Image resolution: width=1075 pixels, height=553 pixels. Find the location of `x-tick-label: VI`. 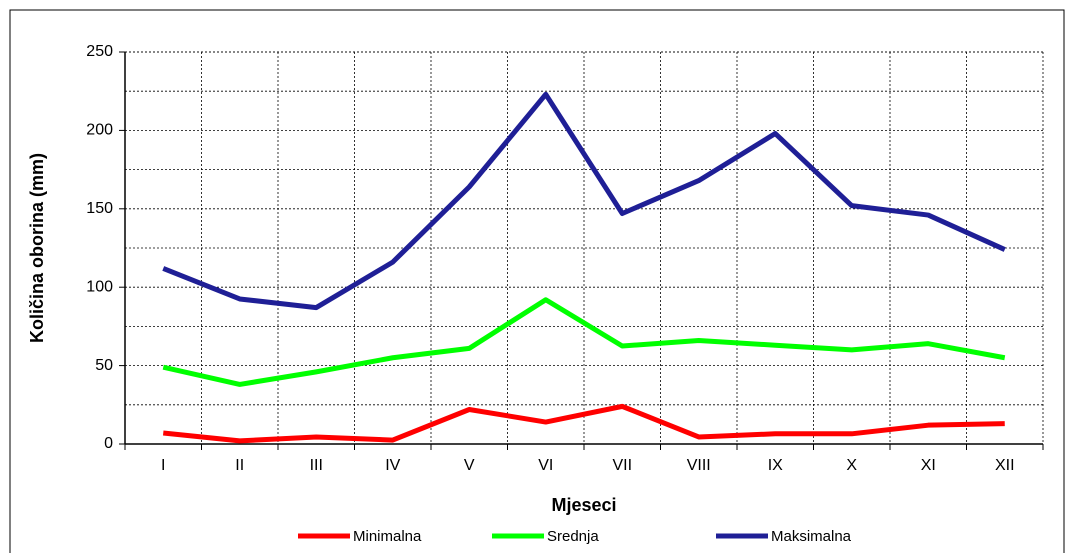

x-tick-label: VI is located at coordinates (545, 465).